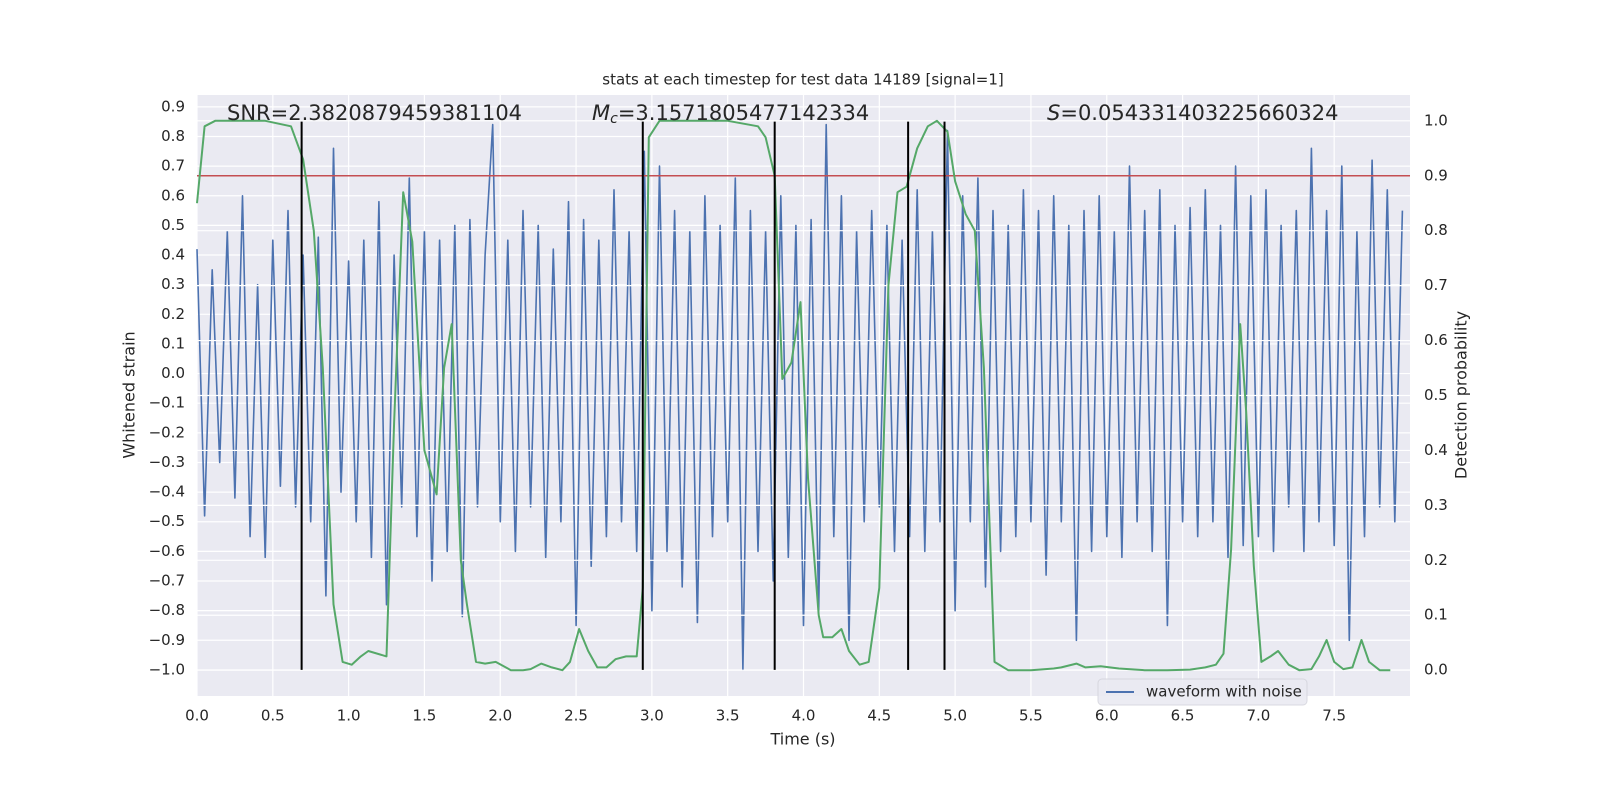  I want to click on x-tick-label: 6.0, so click(1107, 716).